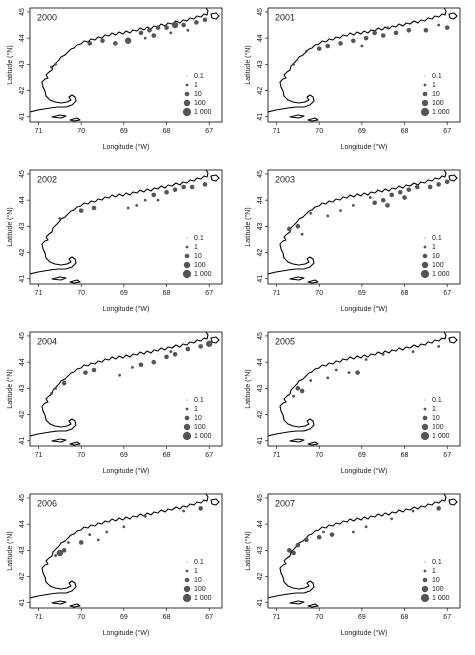  I want to click on x-tick-label: 67, so click(447, 617).